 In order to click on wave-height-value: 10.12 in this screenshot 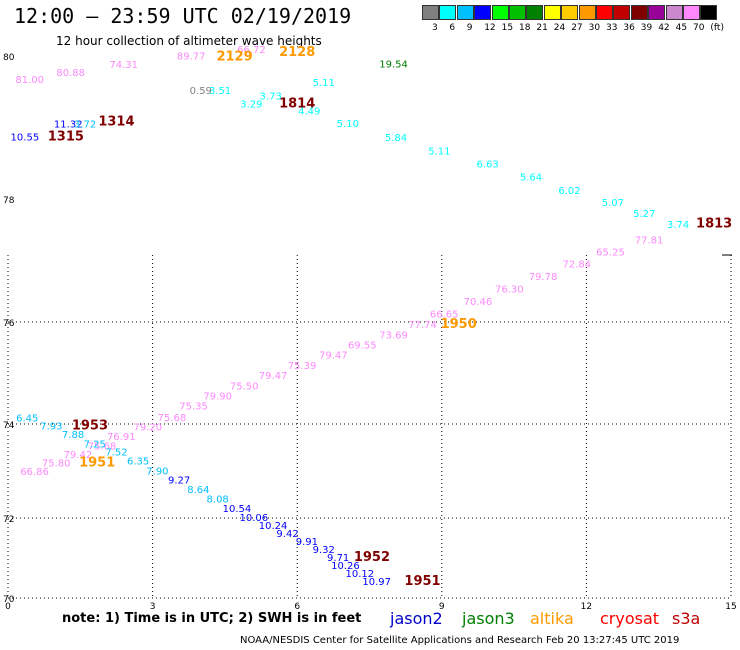, I will do `click(360, 574)`.